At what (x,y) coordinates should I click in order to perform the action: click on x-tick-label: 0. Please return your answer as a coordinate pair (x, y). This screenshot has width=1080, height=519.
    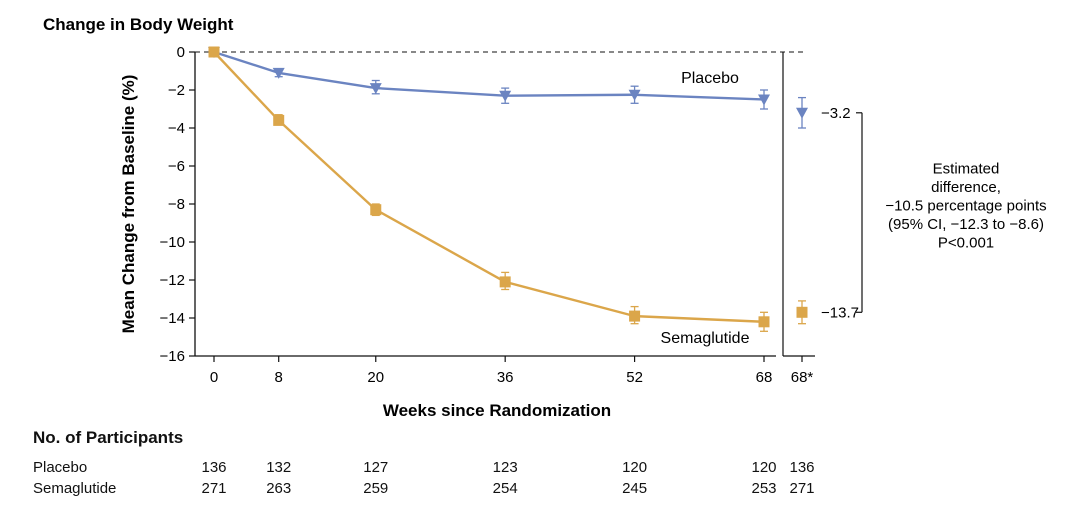
    Looking at the image, I should click on (214, 377).